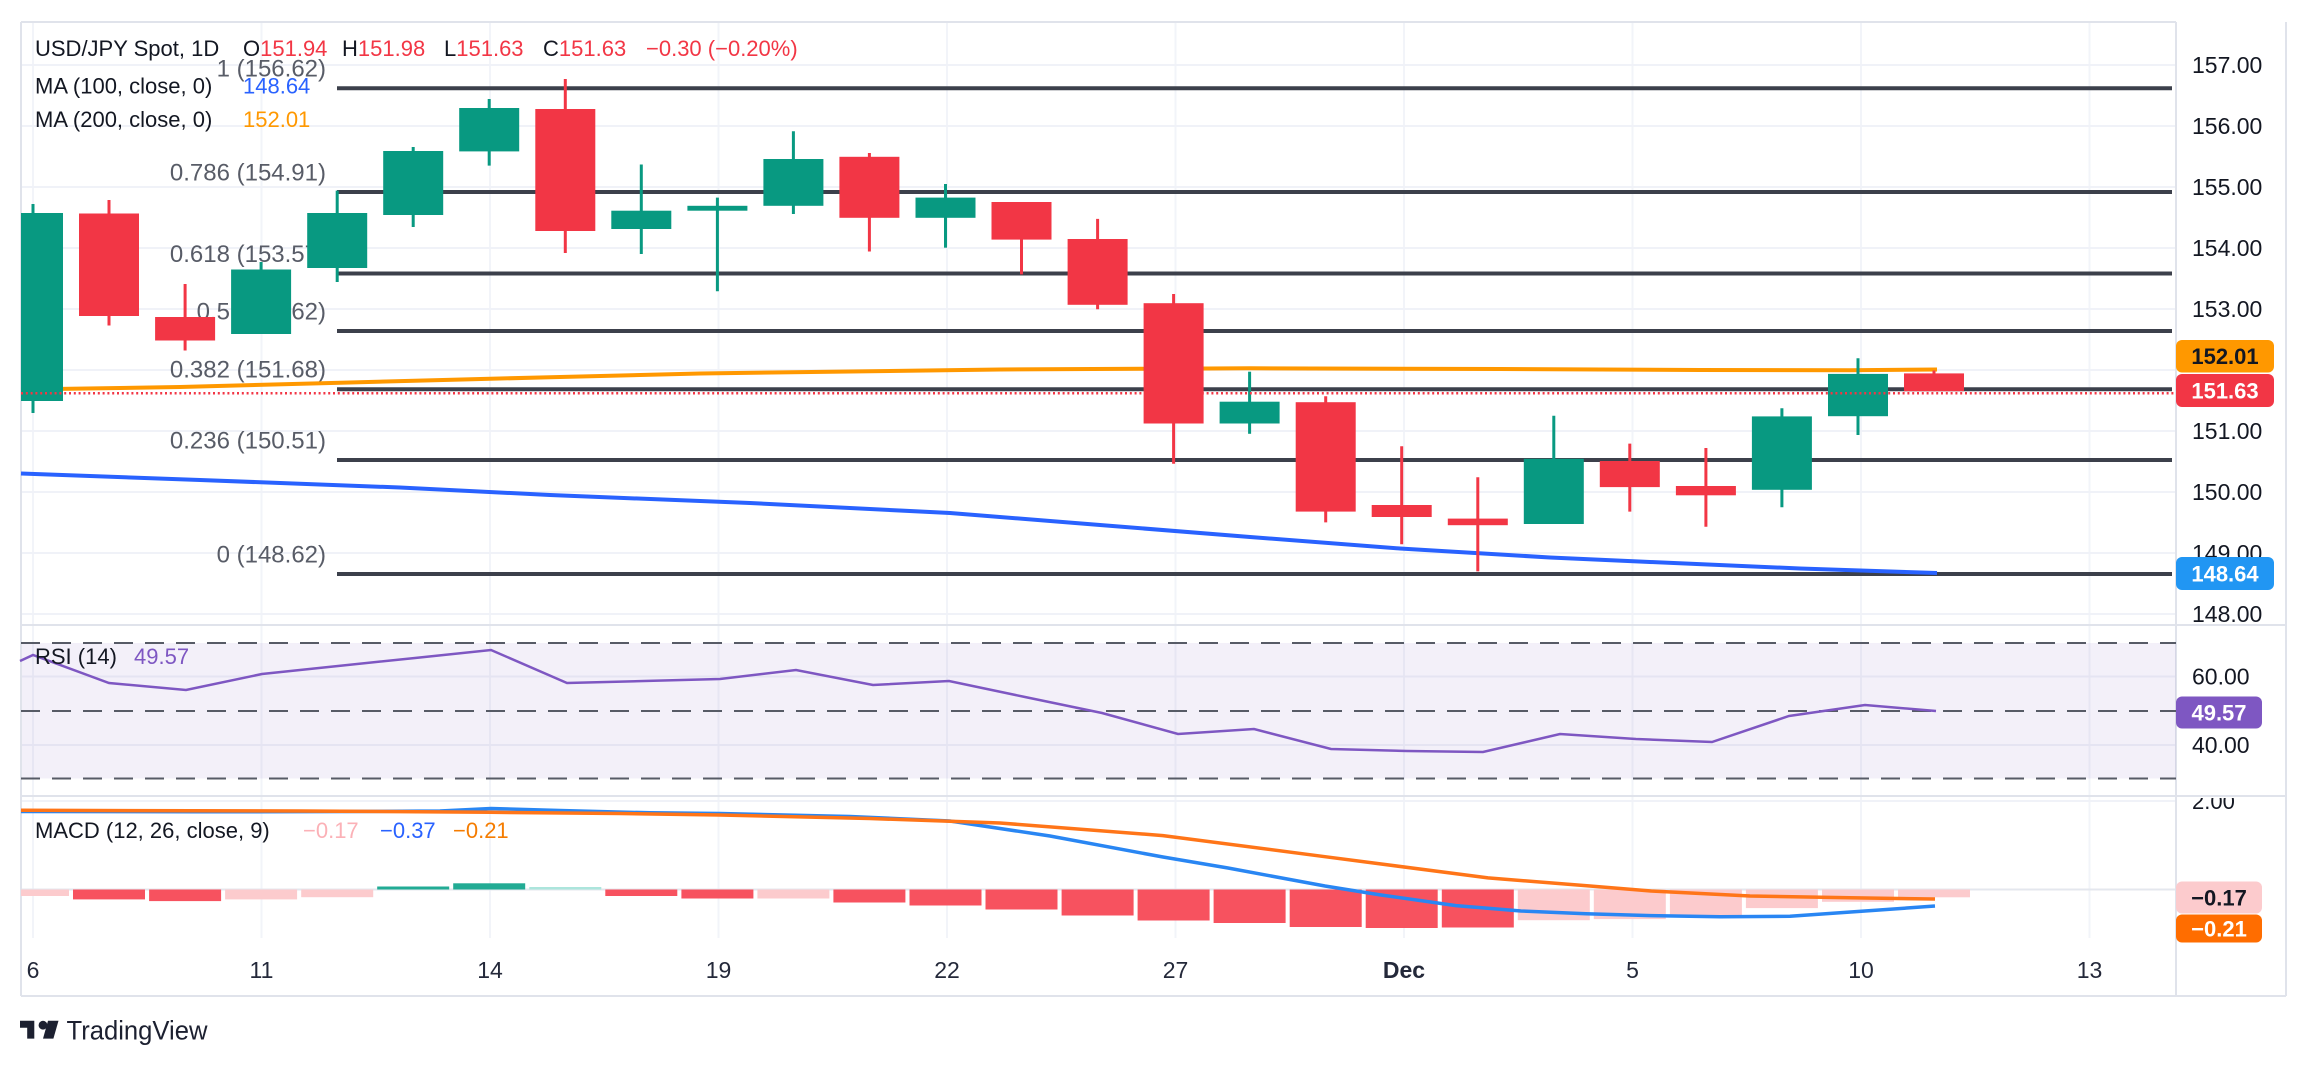 The width and height of the screenshot is (2304, 1066). What do you see at coordinates (271, 555) in the screenshot?
I see `svg-text: 0 (148.62)` at bounding box center [271, 555].